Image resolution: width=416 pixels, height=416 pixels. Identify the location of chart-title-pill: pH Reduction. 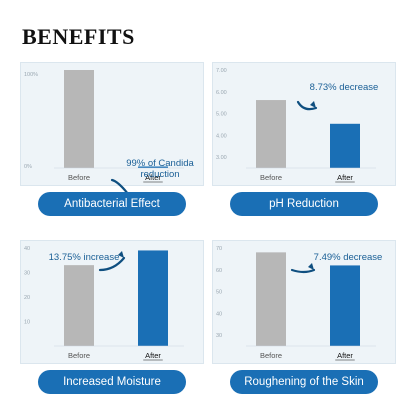
(304, 204).